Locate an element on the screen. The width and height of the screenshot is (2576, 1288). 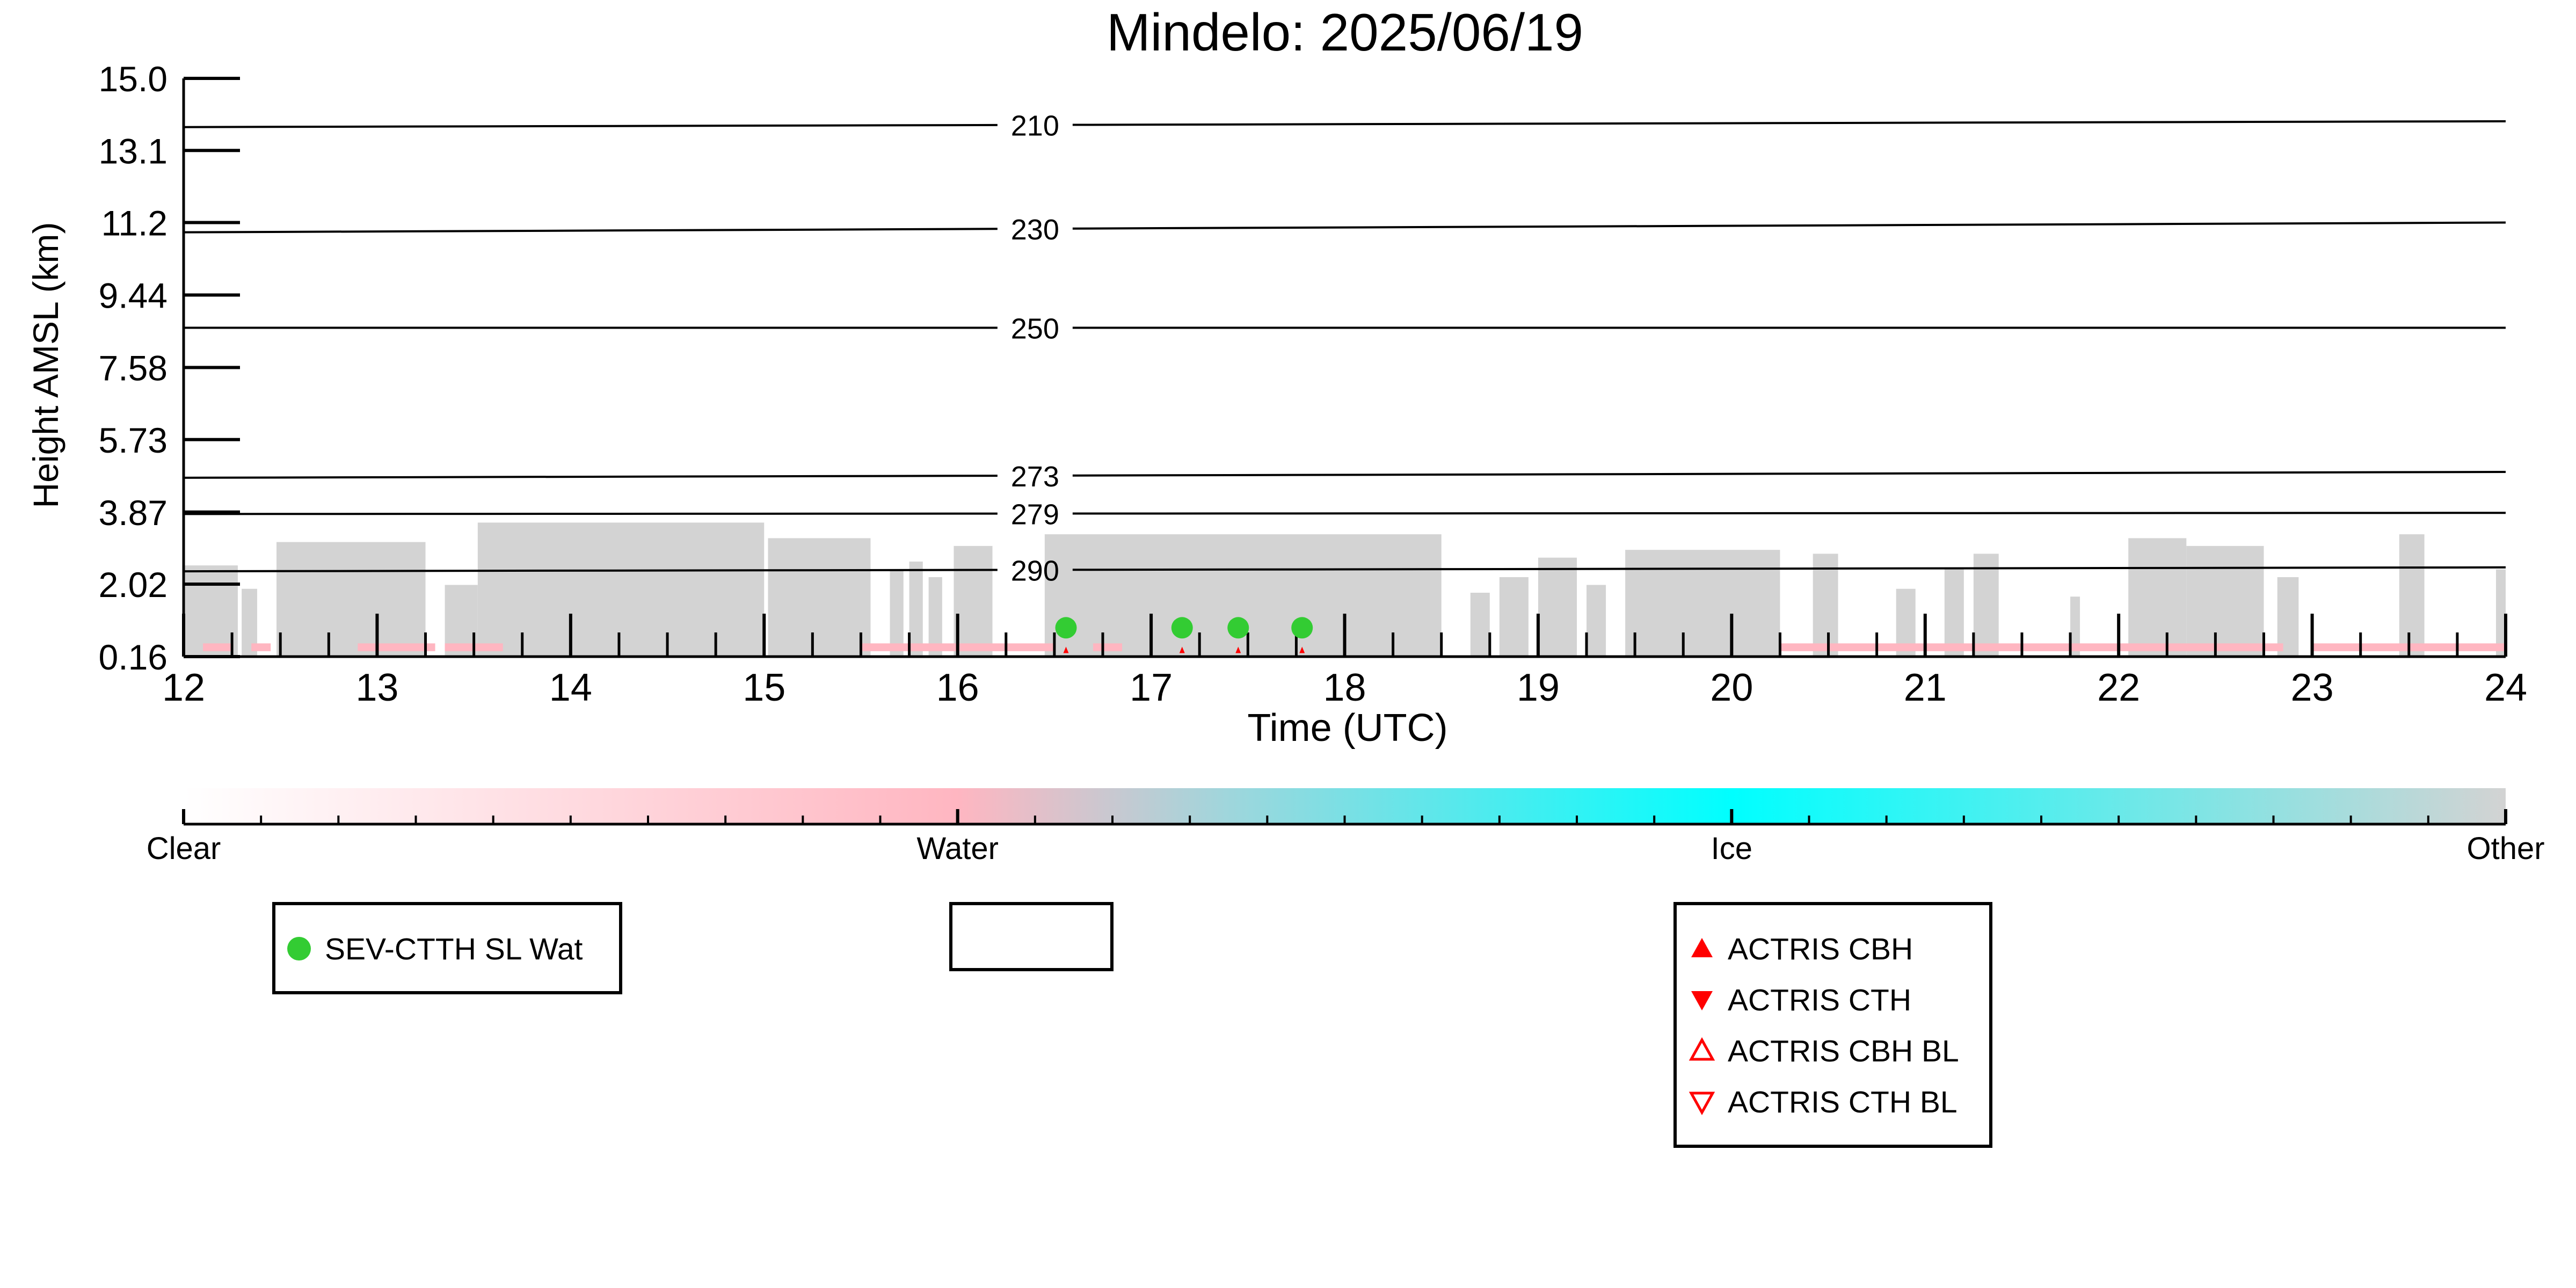
isotherm-label: 273 is located at coordinates (1035, 477).